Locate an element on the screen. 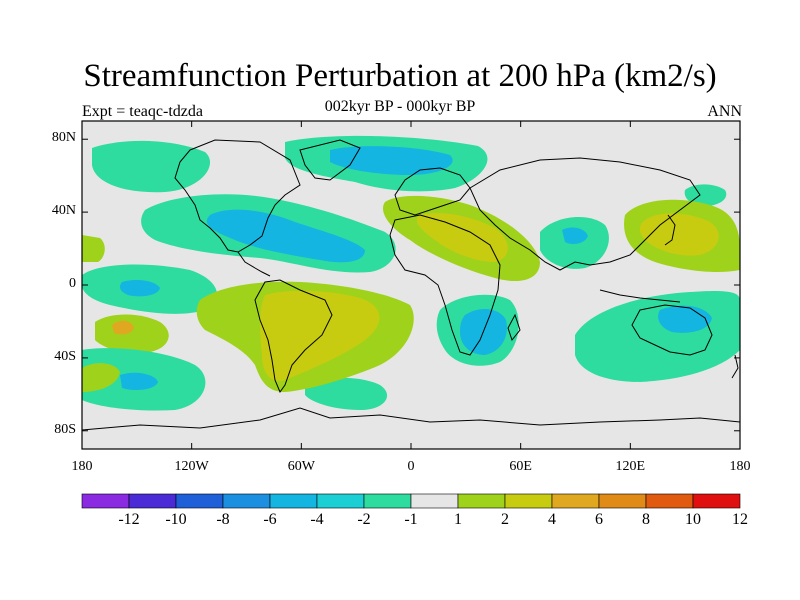  lat-label: 40N is located at coordinates (63, 211).